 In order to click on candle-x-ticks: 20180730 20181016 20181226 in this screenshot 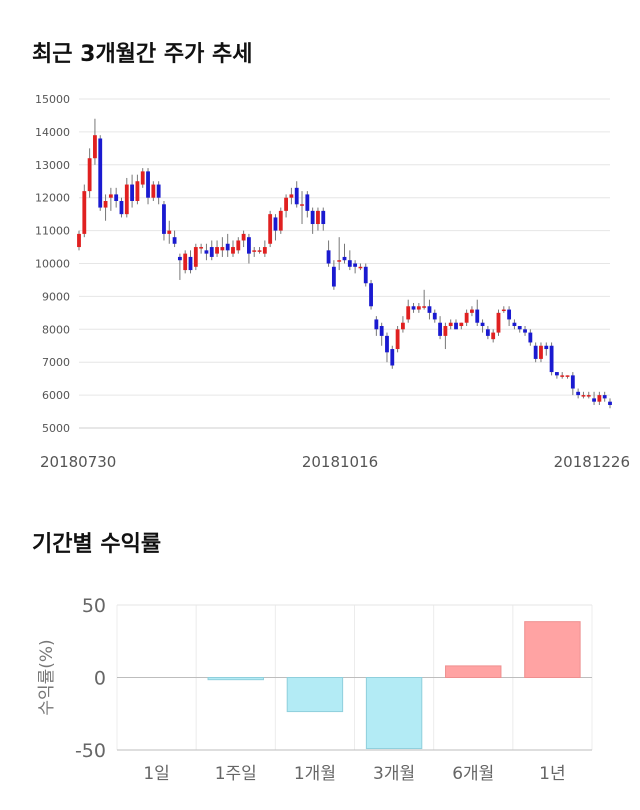, I will do `click(335, 462)`.